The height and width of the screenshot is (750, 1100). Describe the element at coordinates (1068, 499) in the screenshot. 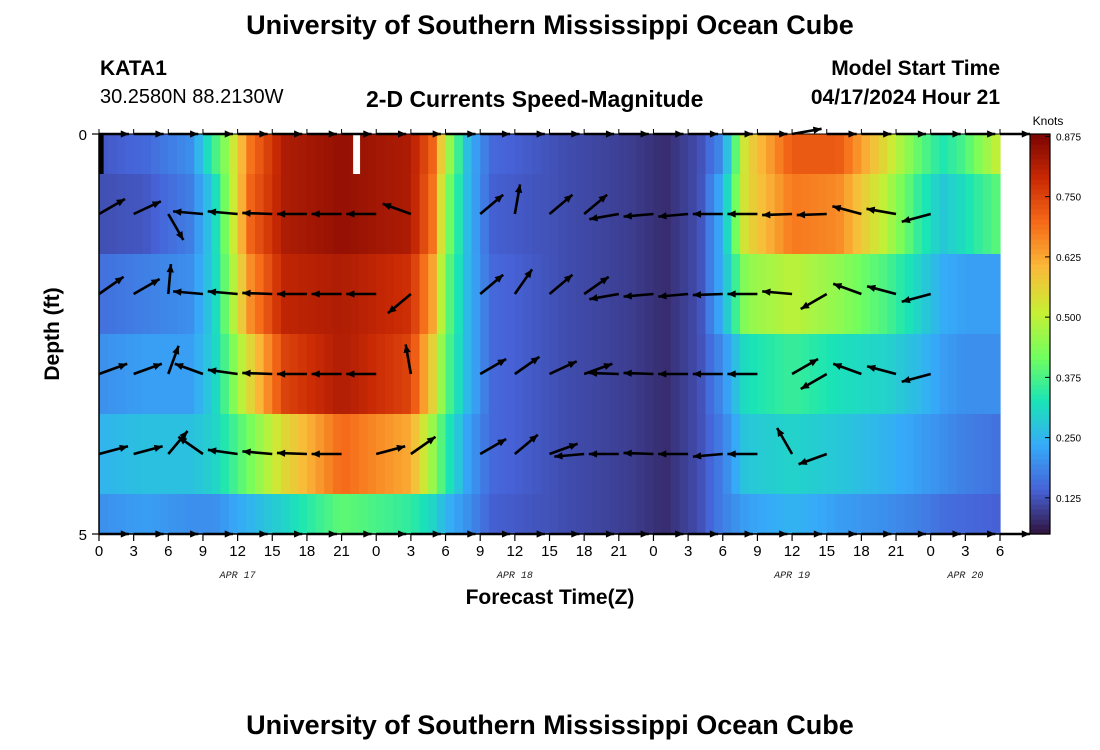

I see `colorbar-tick-label: 0.125` at that location.